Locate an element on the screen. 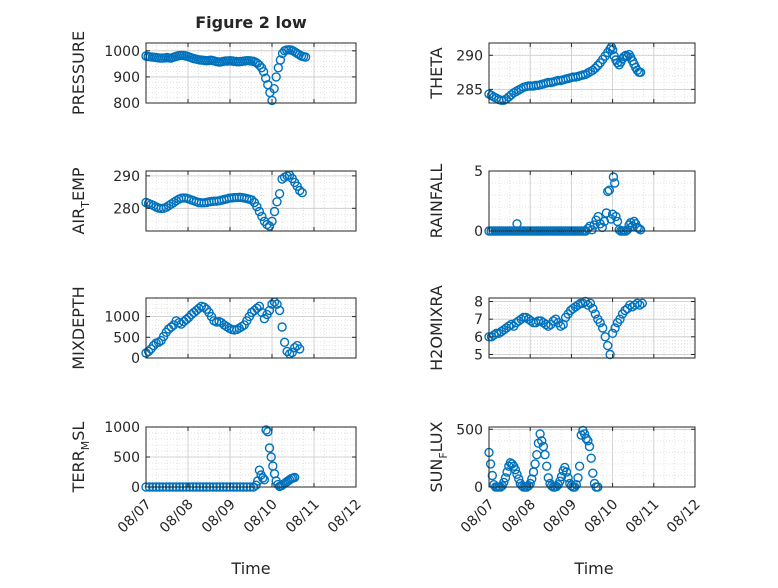 Image resolution: width=778 pixels, height=588 pixels. y-tick-label: 280 is located at coordinates (126, 209).